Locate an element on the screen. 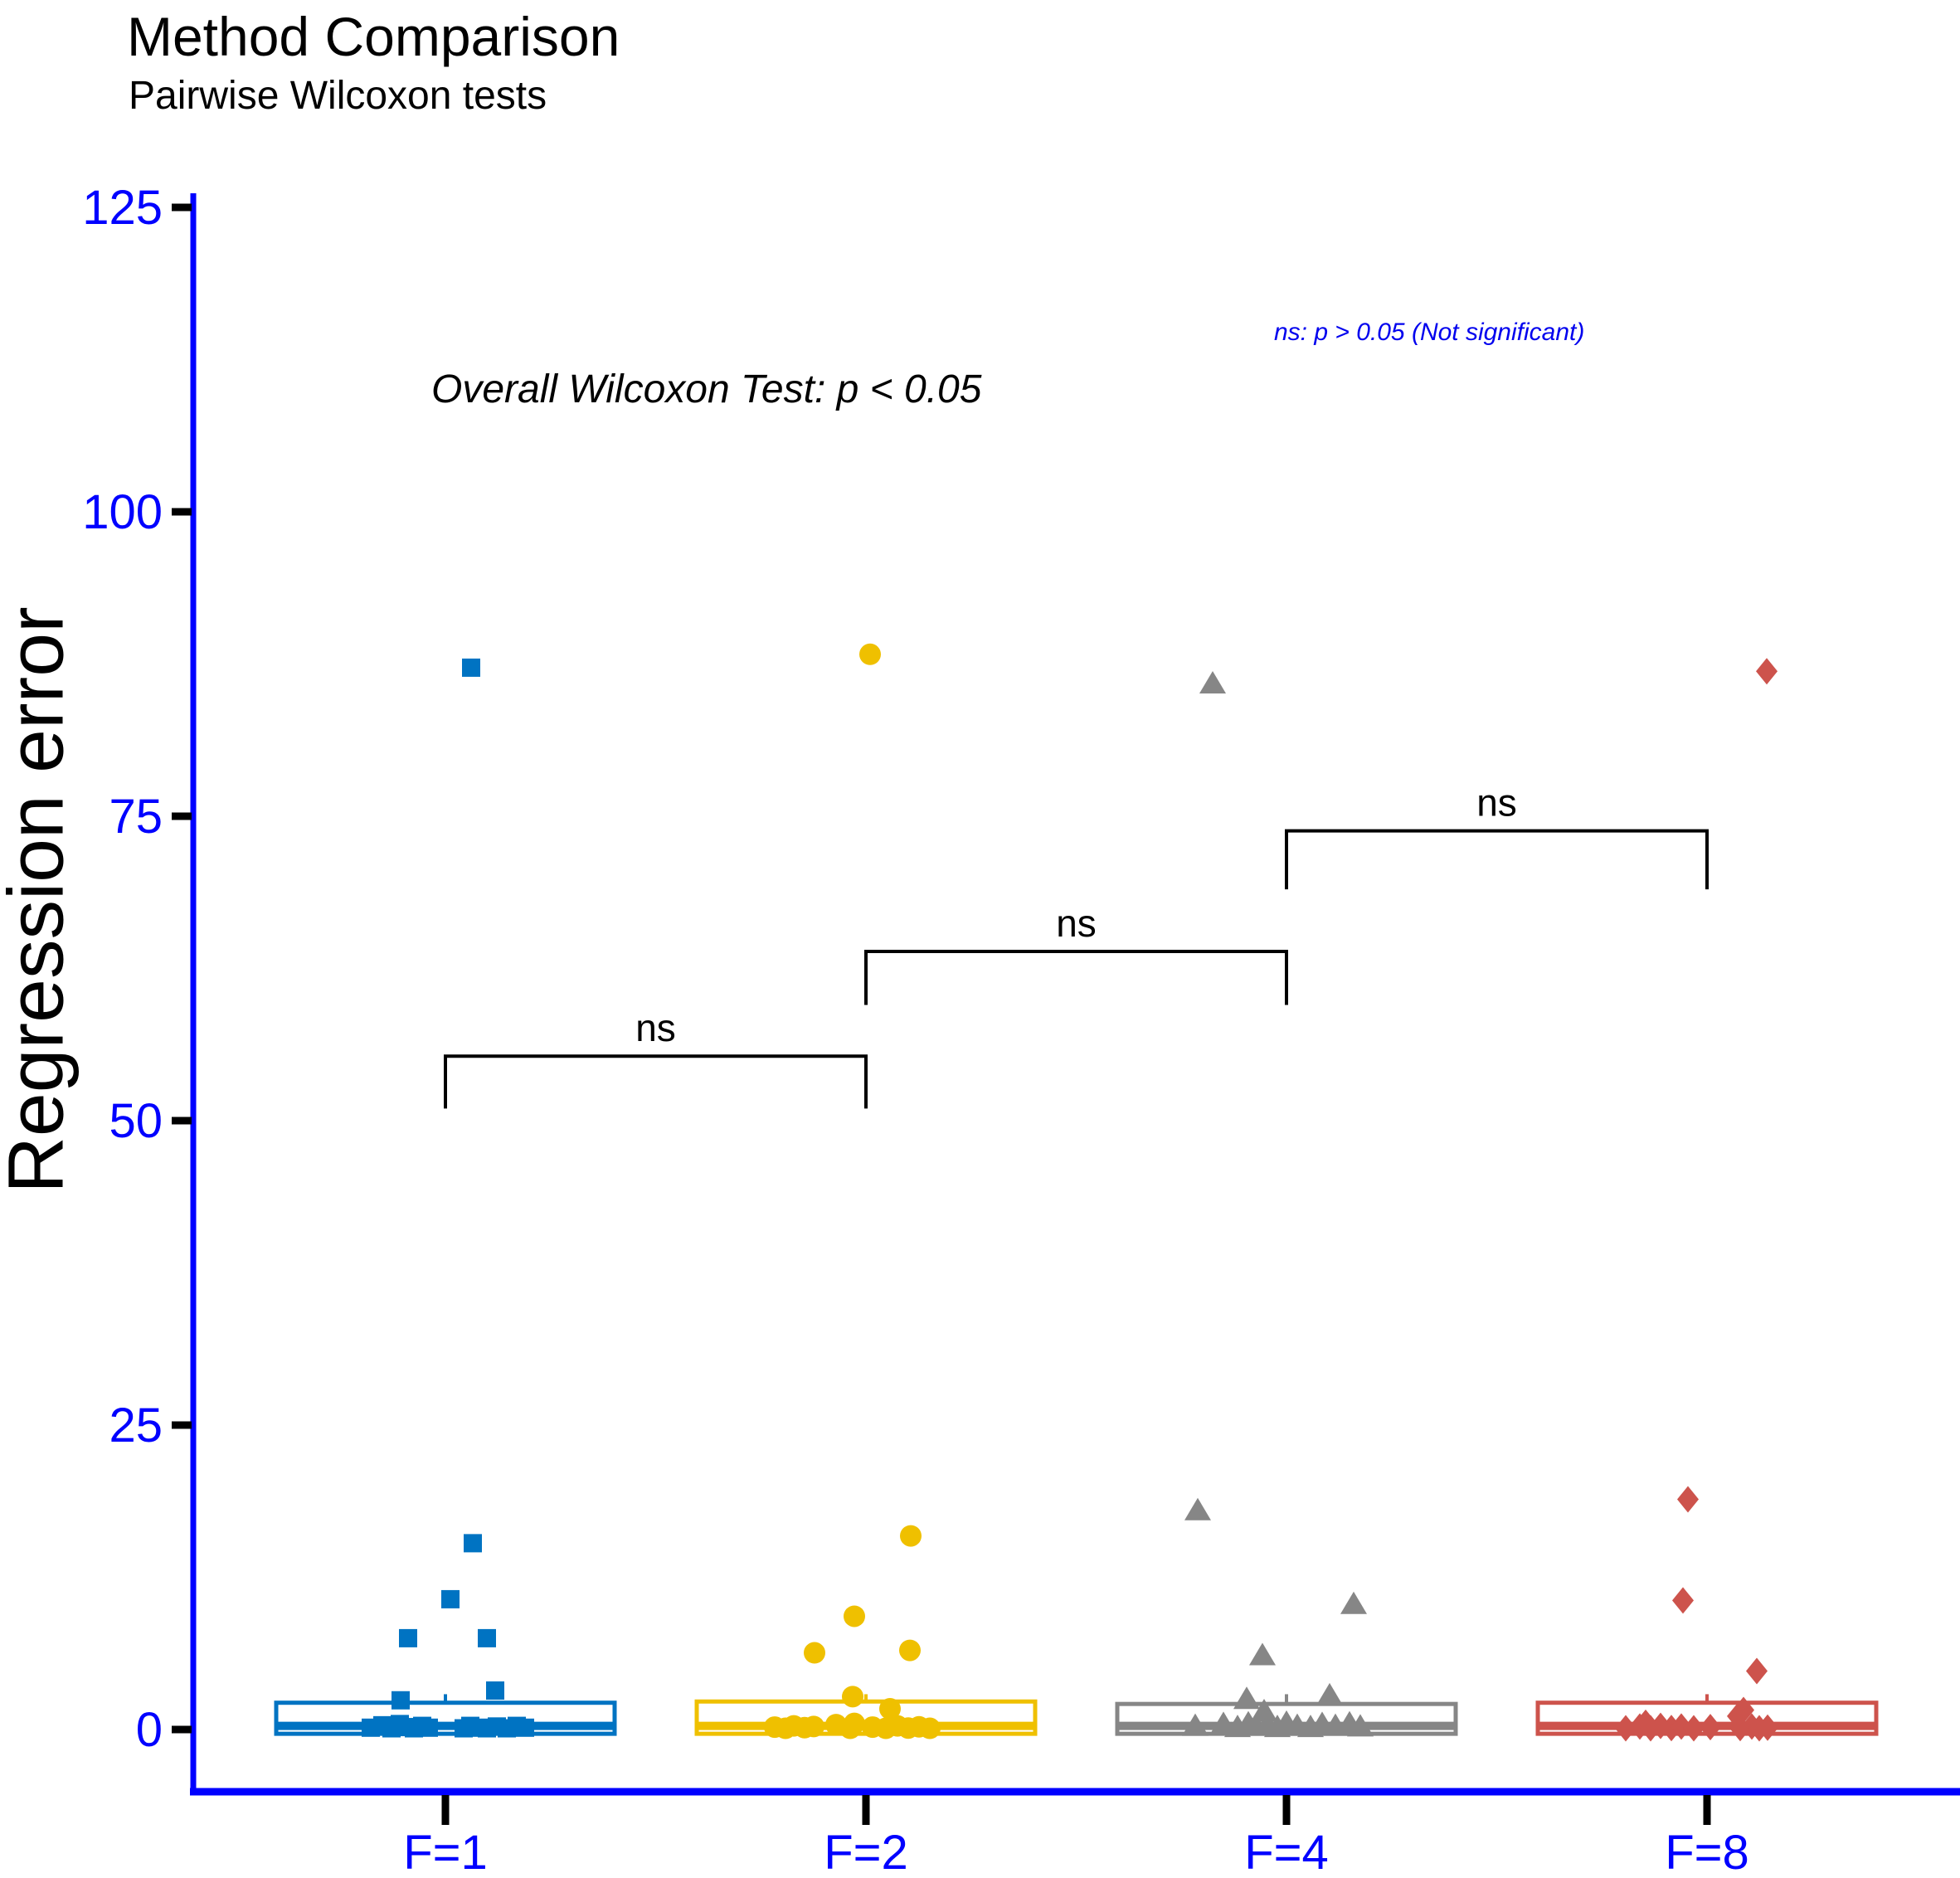  overall-test-annotation: Overall Wilcoxon Test: p < 0.05 is located at coordinates (706, 389).